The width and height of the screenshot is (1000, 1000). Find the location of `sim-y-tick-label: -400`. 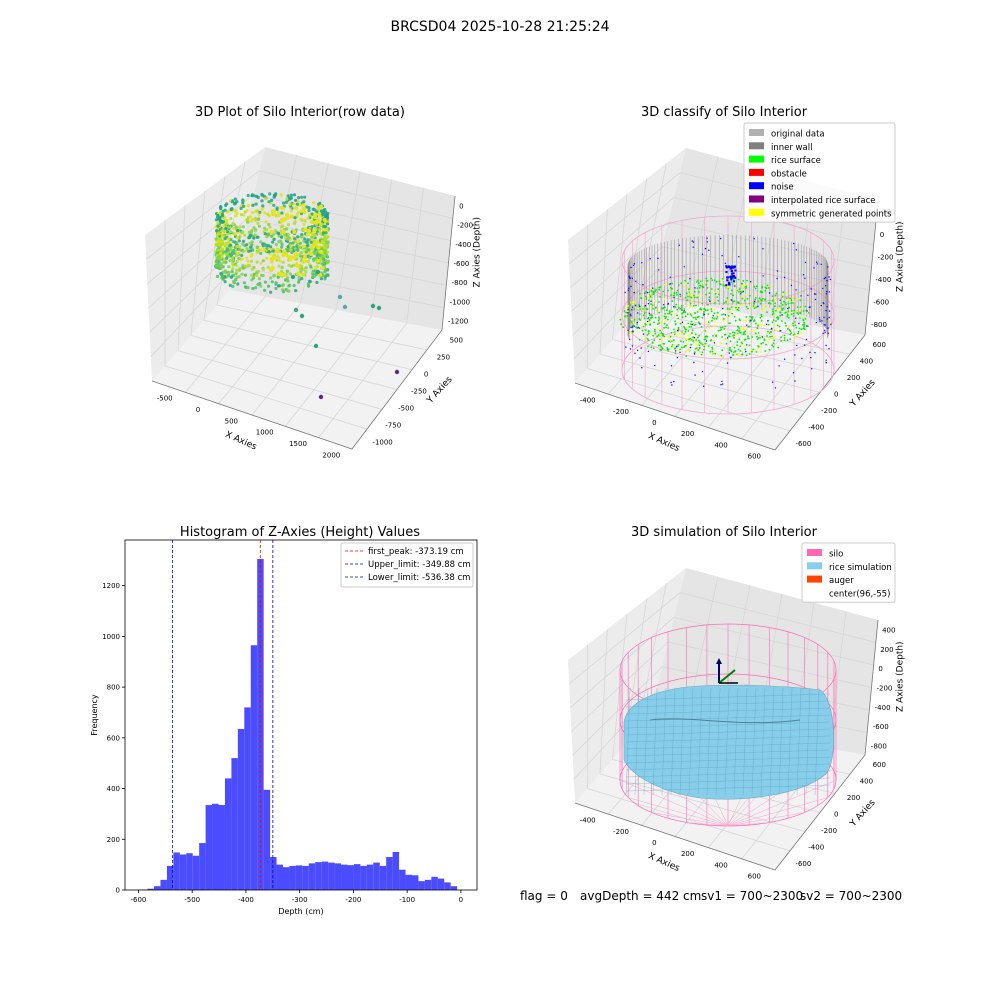

sim-y-tick-label: -400 is located at coordinates (816, 847).